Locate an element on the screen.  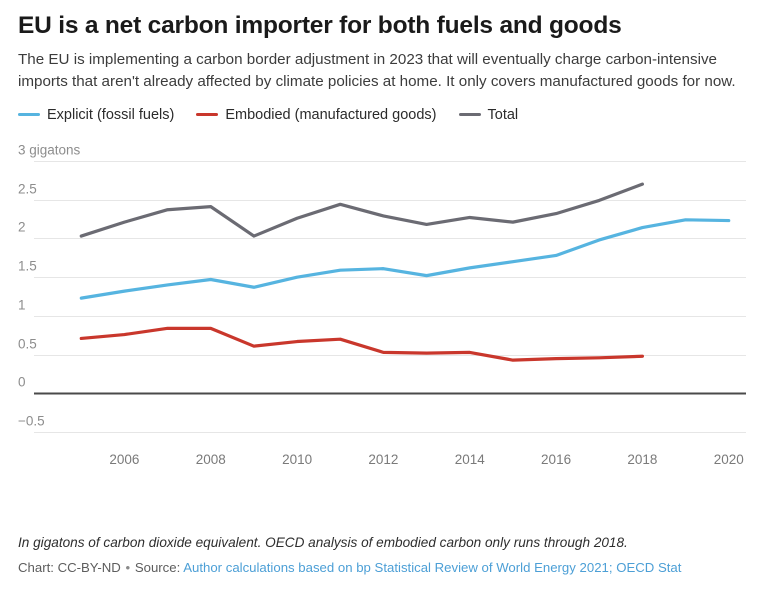
x-axis-tick-label: 2018 is located at coordinates (642, 459).